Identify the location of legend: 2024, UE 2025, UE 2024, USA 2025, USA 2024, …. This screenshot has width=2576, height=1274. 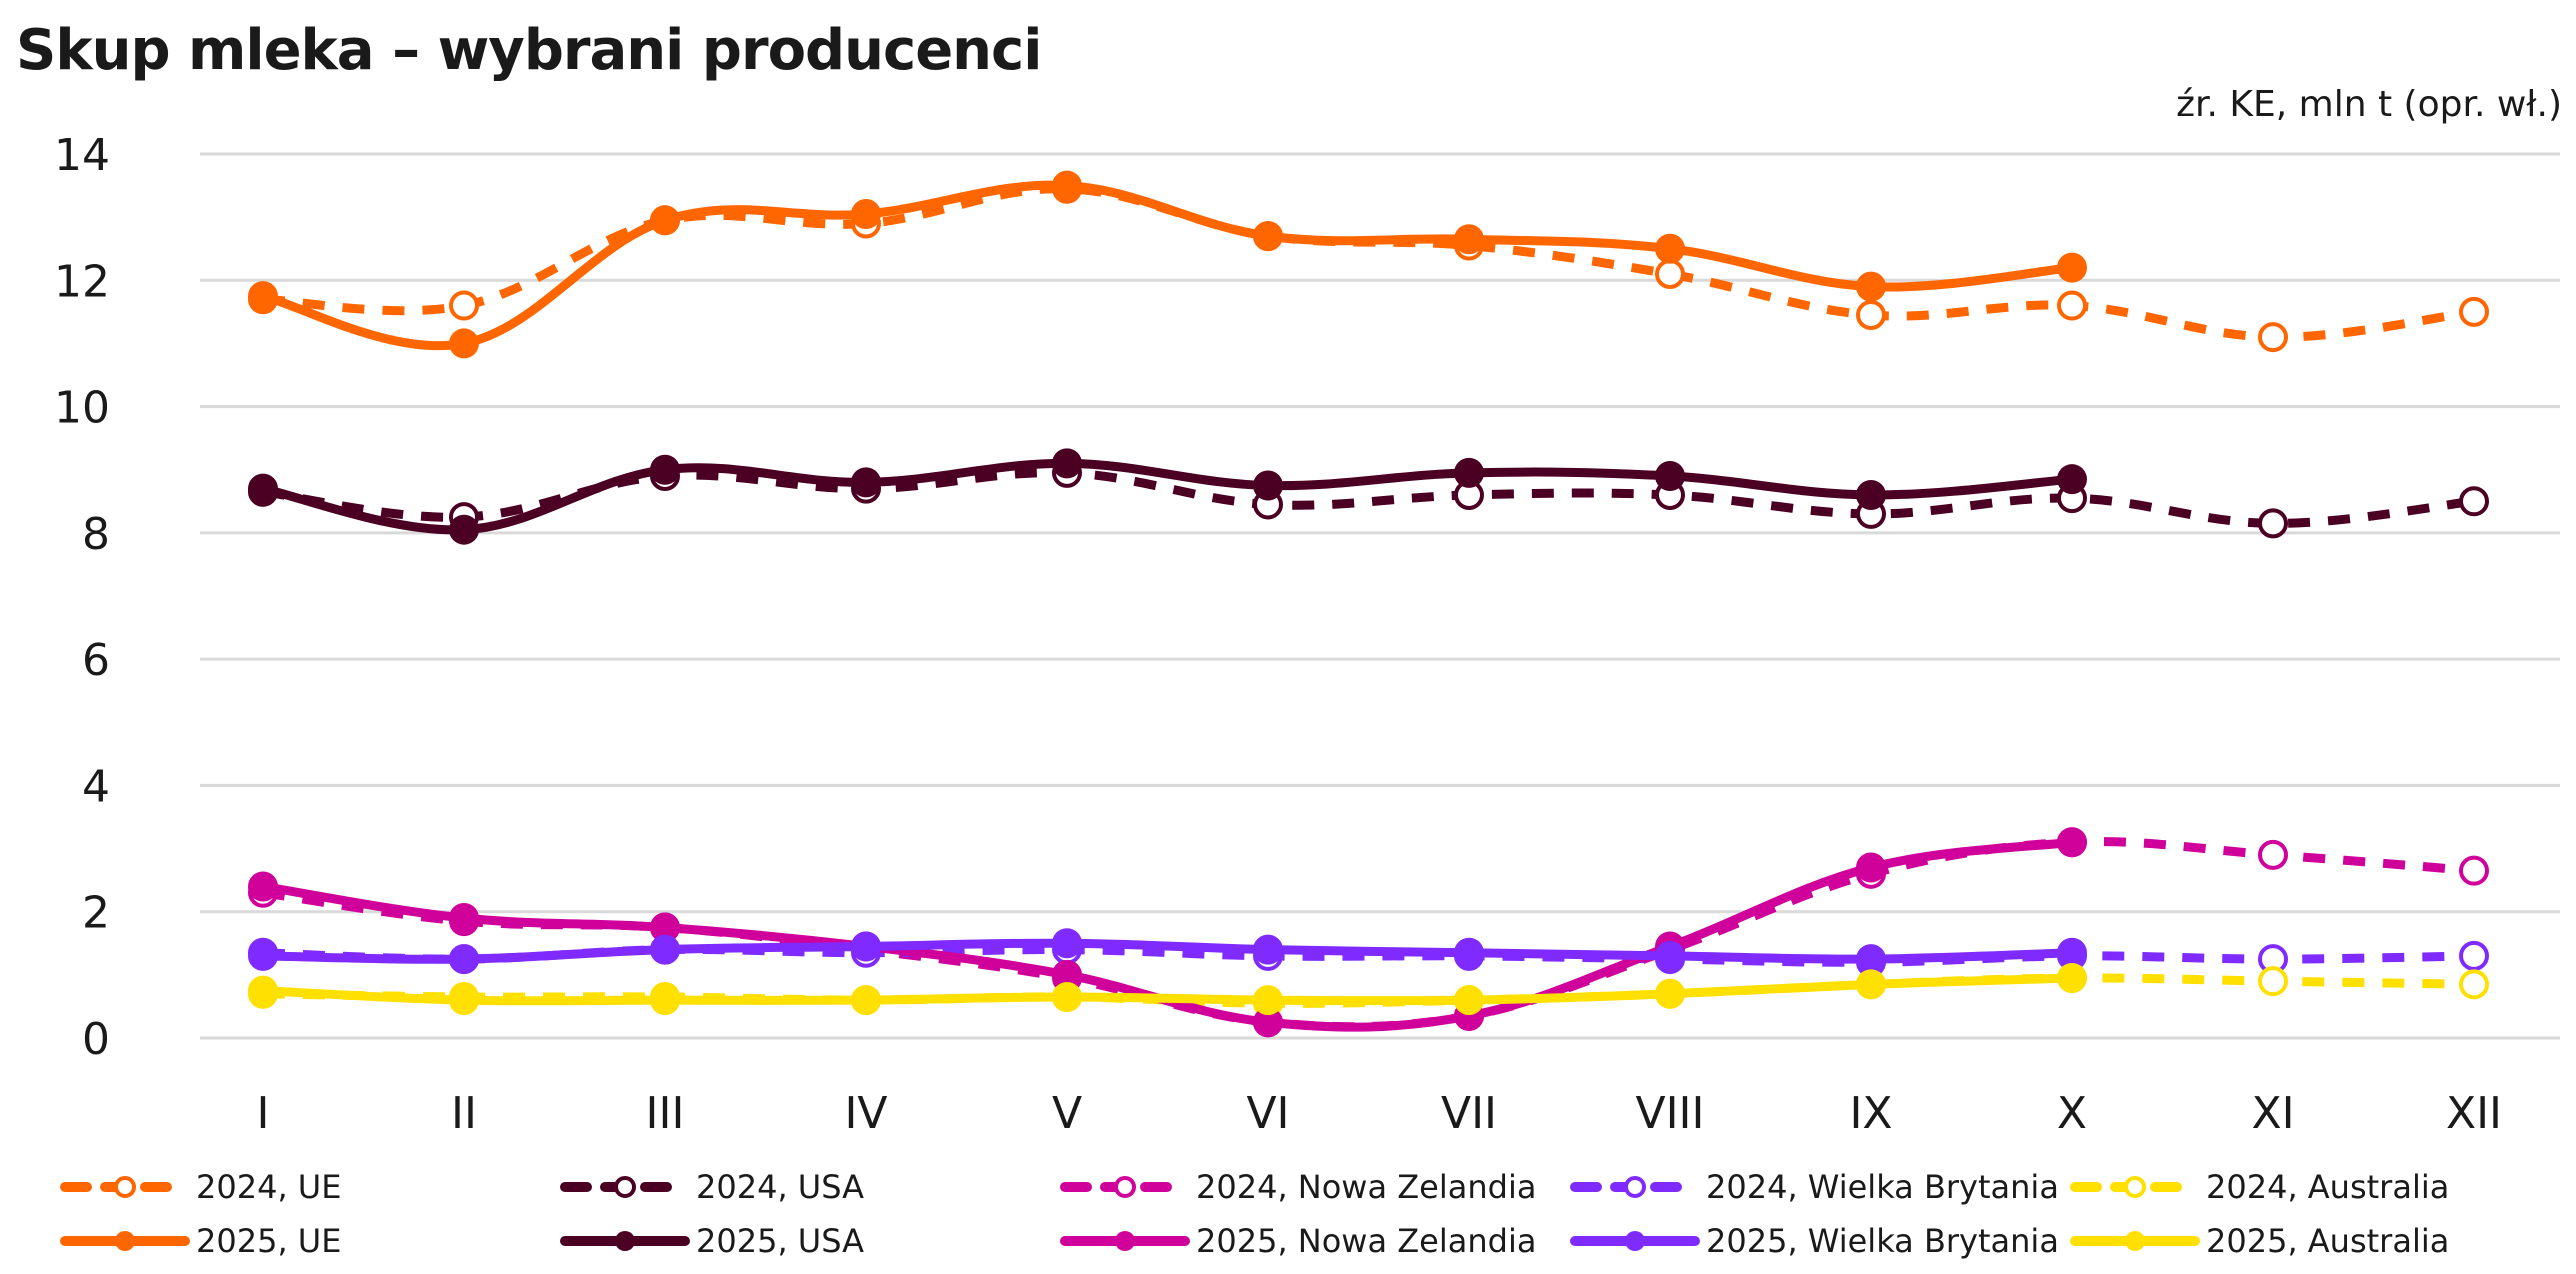
(1288, 1217).